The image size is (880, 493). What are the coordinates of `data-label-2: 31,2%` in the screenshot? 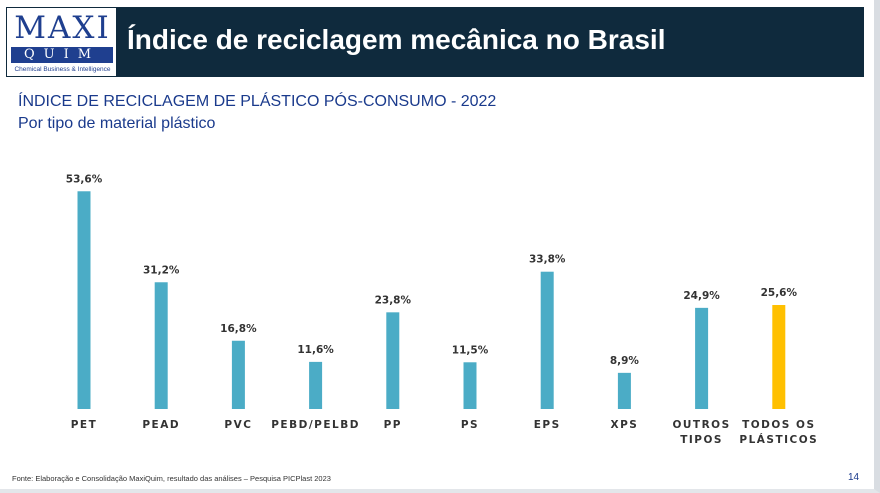 It's located at (161, 270).